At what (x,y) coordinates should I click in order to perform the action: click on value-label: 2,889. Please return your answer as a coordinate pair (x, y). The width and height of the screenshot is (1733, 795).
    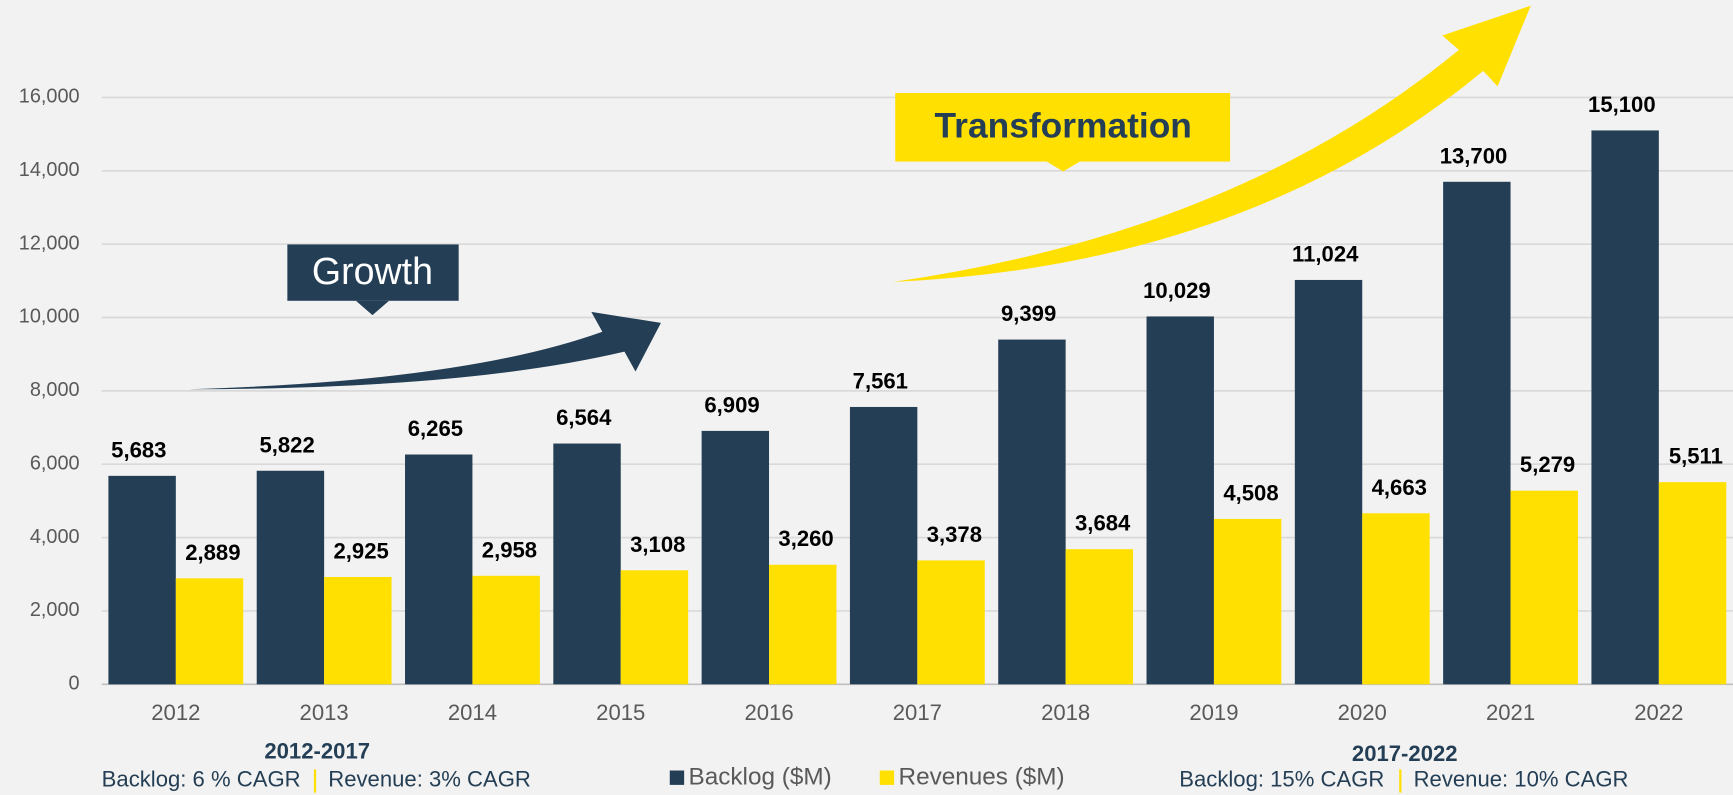
    Looking at the image, I should click on (212, 552).